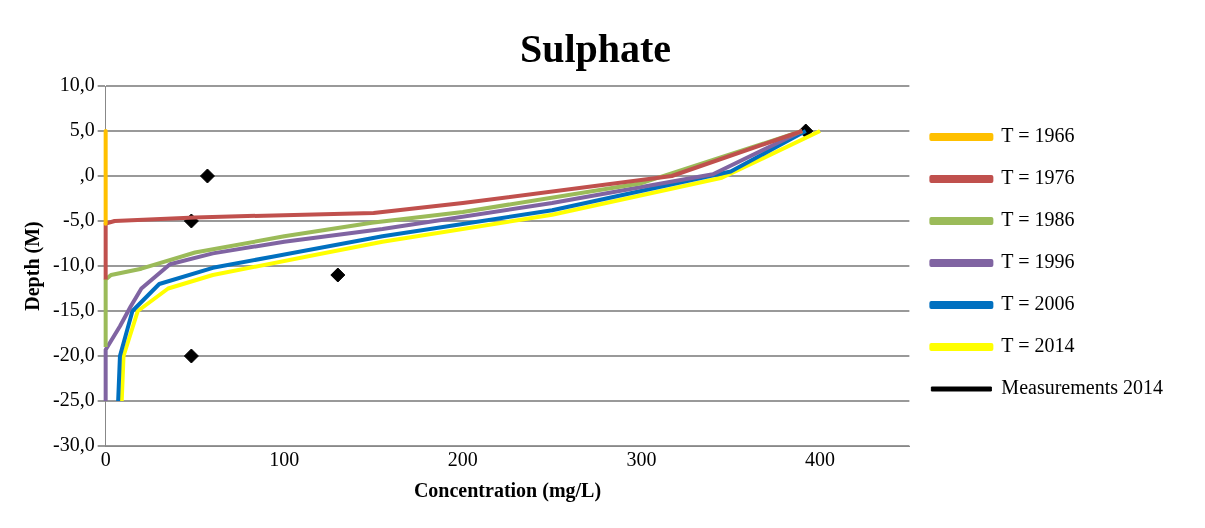 The image size is (1205, 528). Describe the element at coordinates (77, 84) in the screenshot. I see `y-tick-label: 10,0` at that location.